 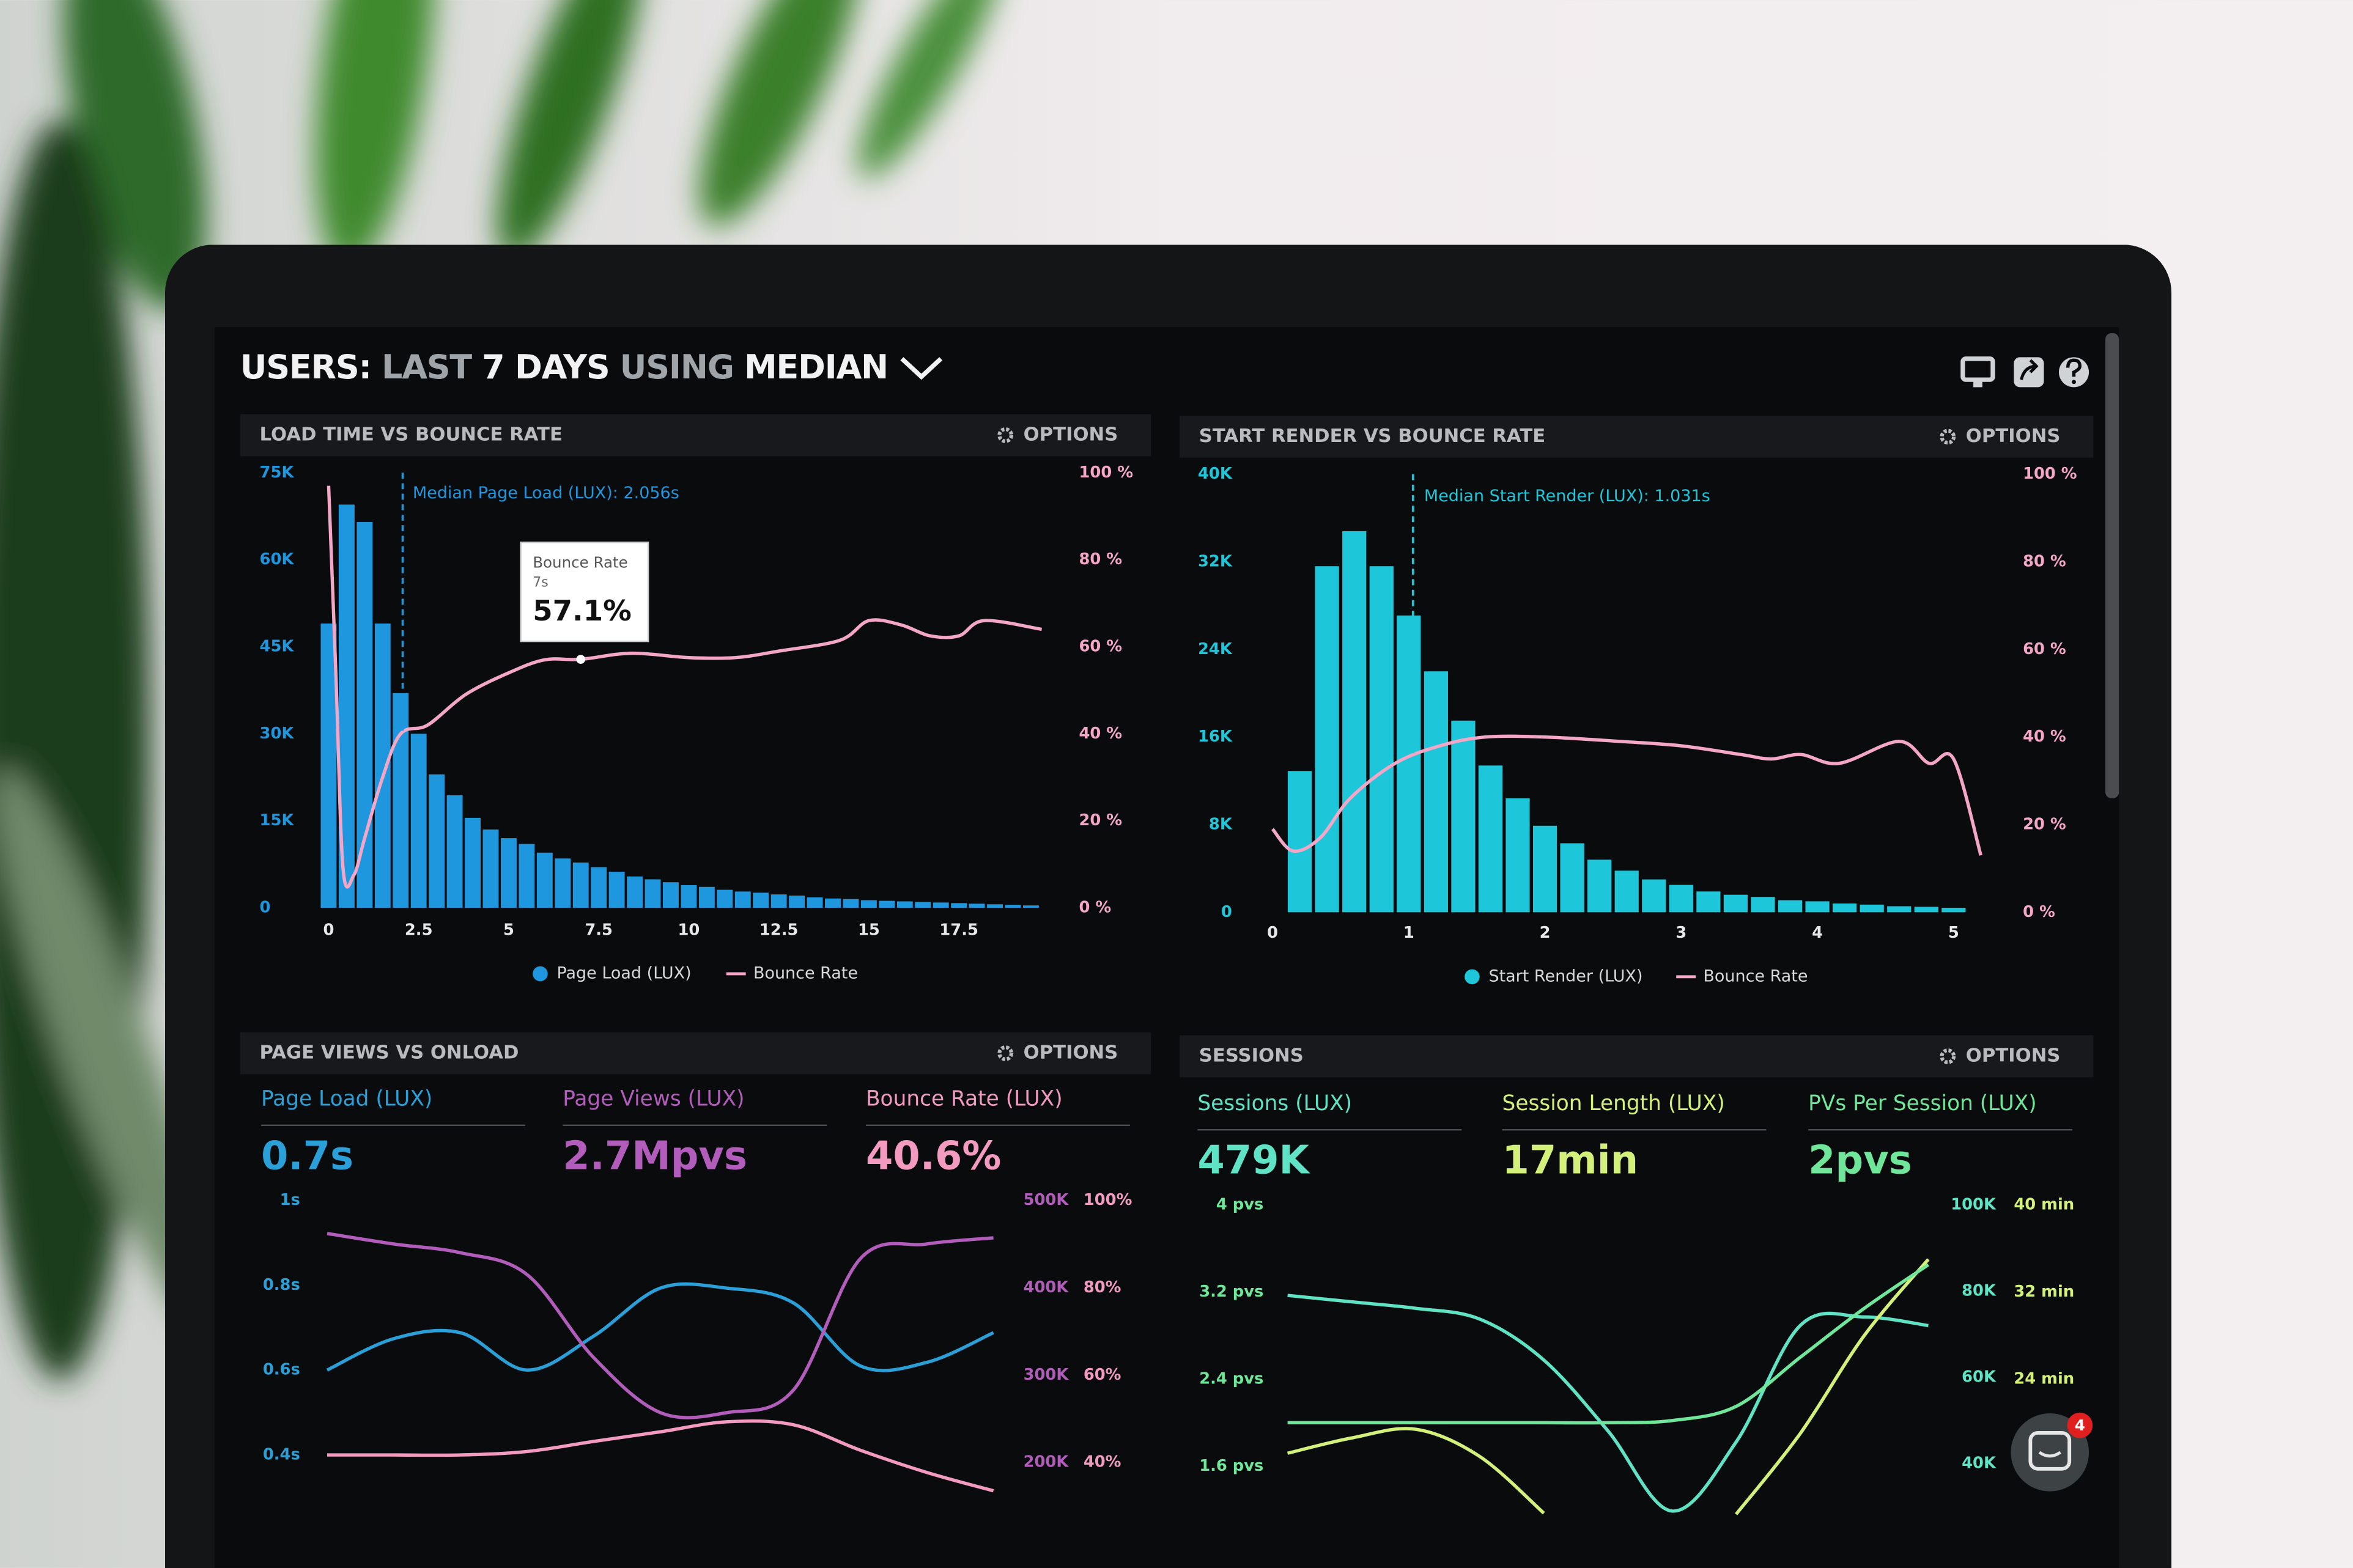 I want to click on median-label: Median Start Render (LUX): 1.031s, so click(x=1567, y=496).